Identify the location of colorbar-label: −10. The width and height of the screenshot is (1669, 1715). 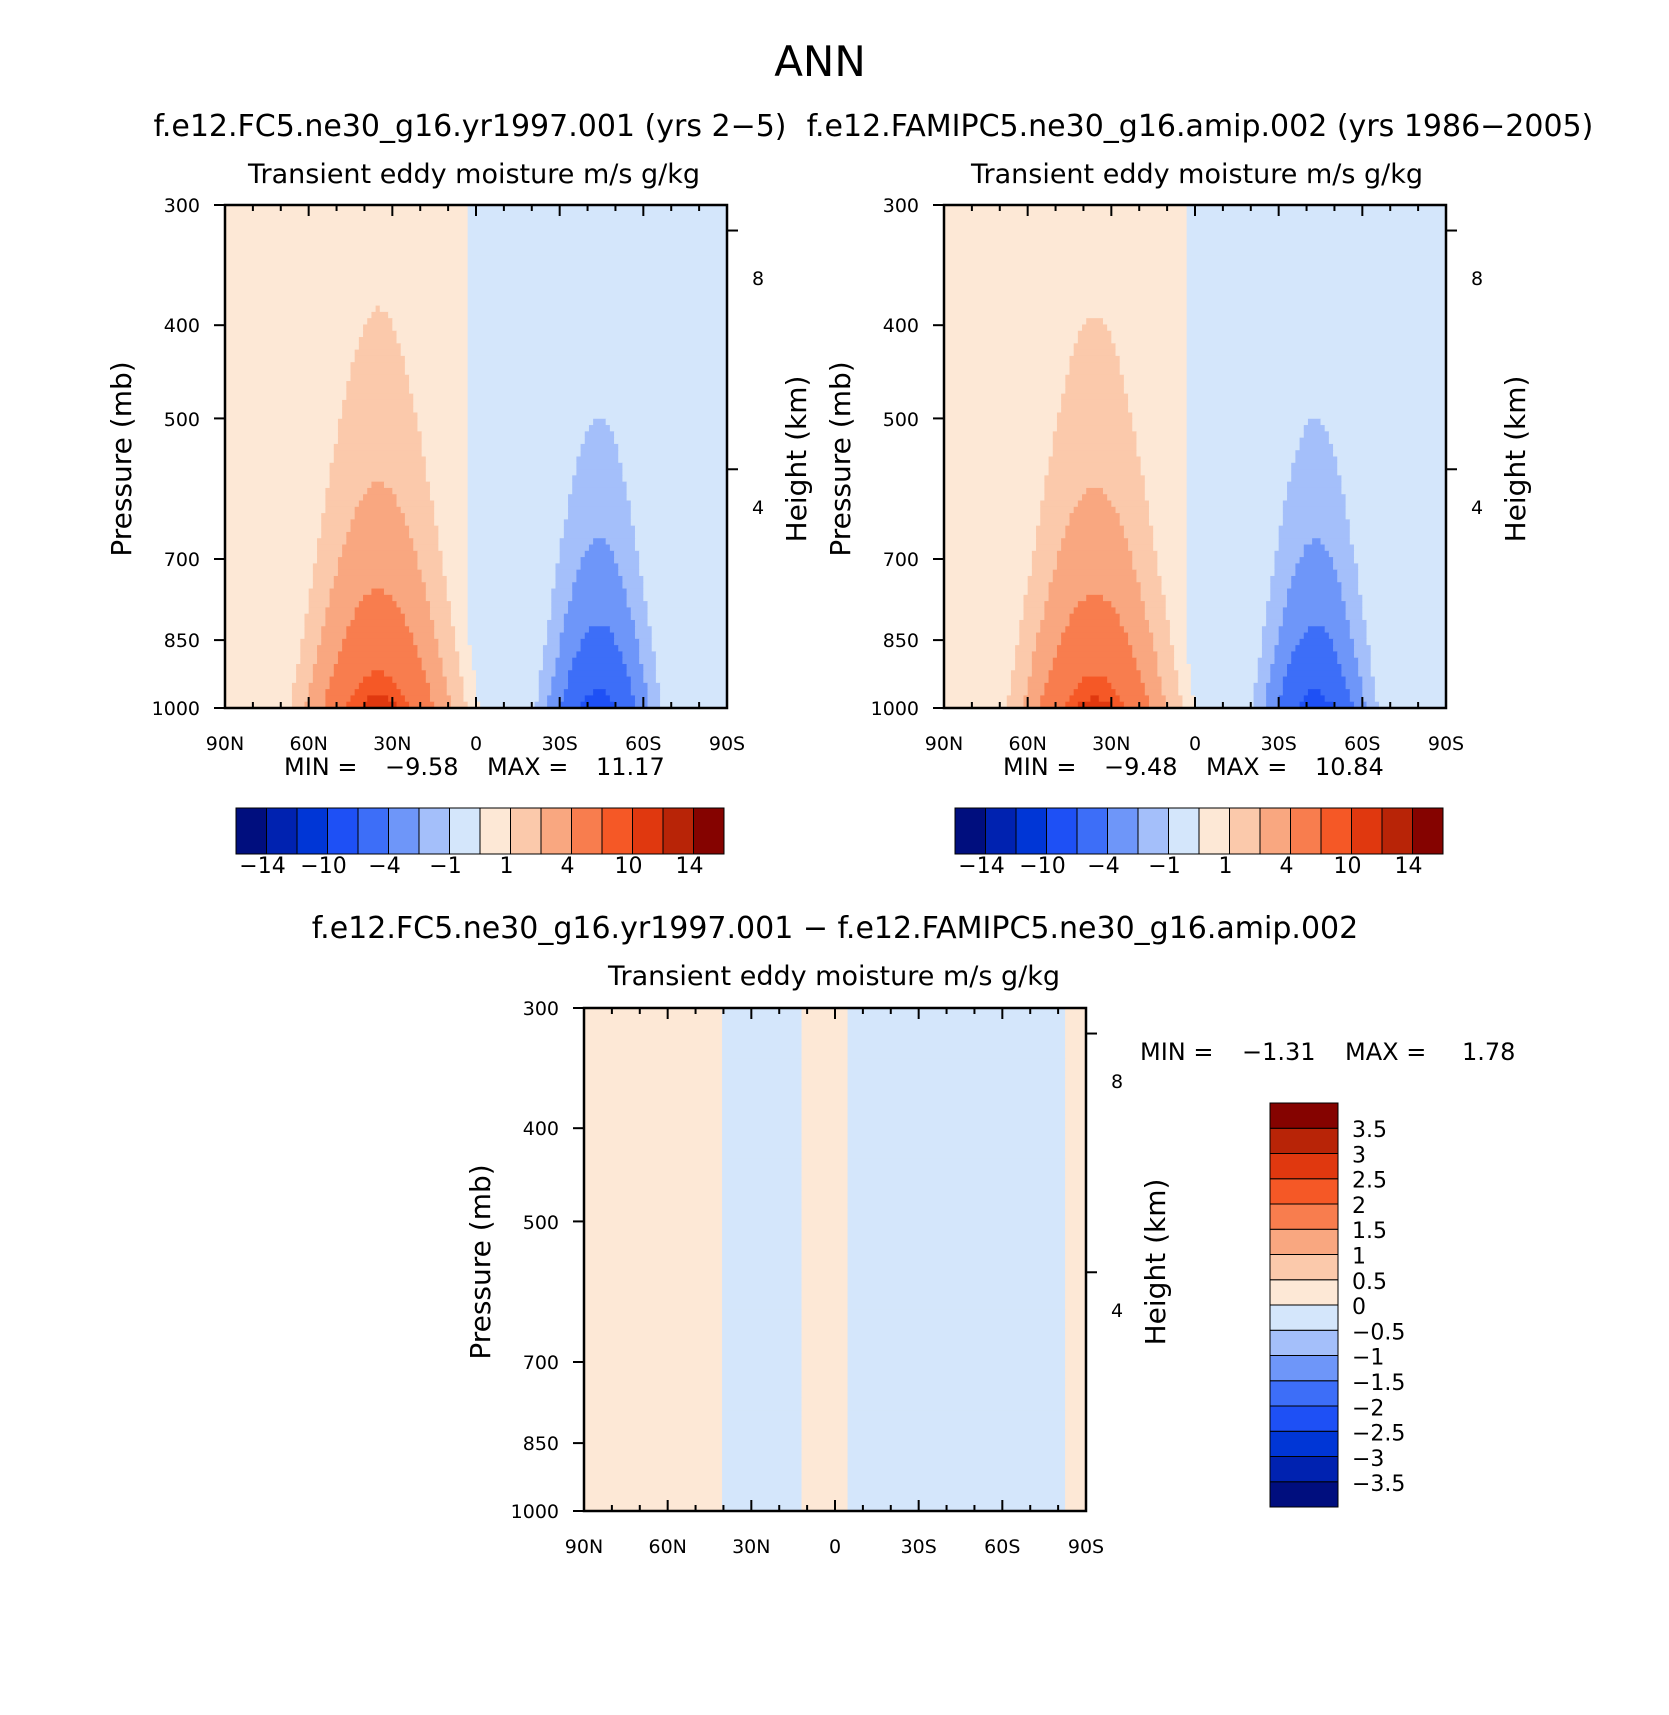
(323, 866).